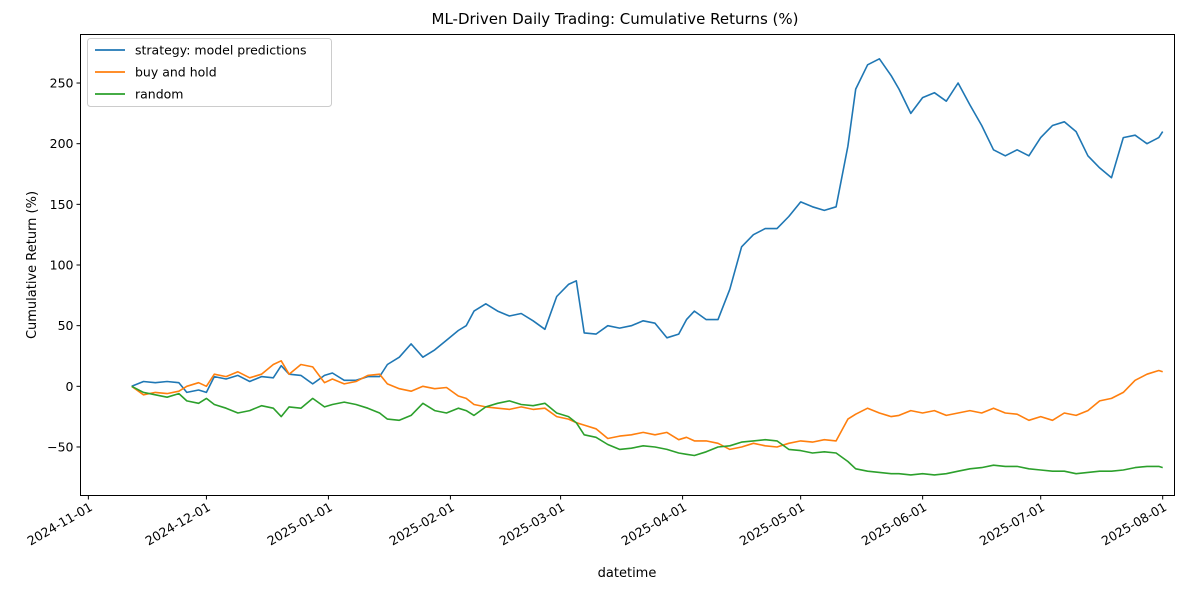 The height and width of the screenshot is (590, 1189). Describe the element at coordinates (159, 94) in the screenshot. I see `legend-label-2: random` at that location.